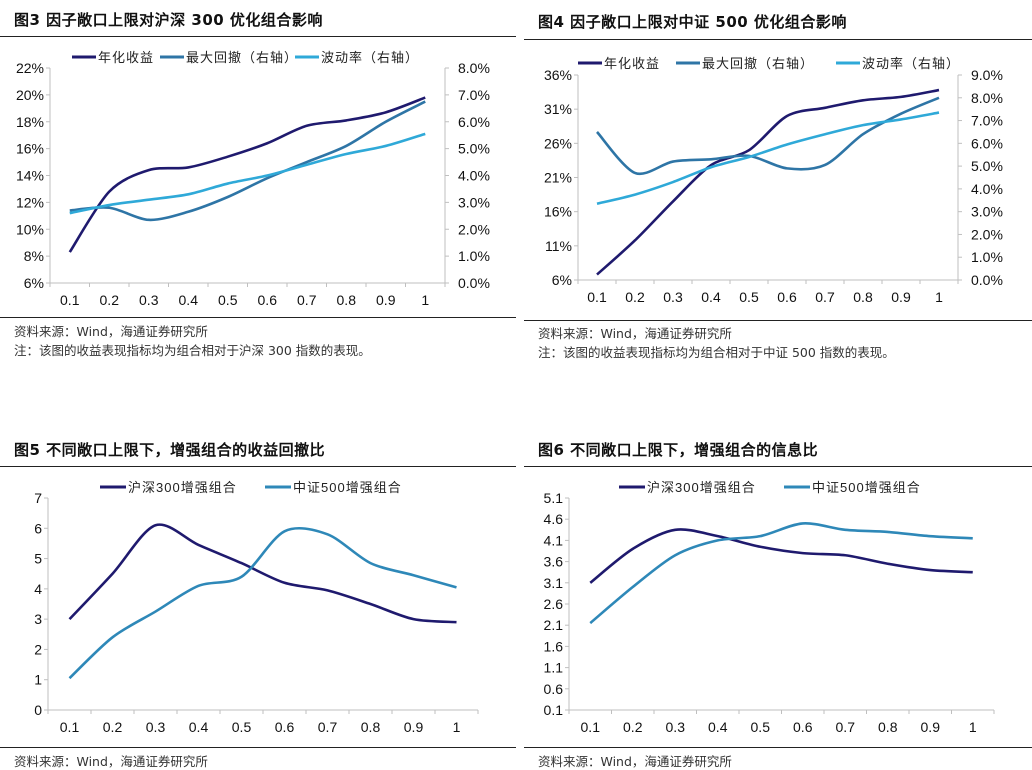 The width and height of the screenshot is (1032, 770). Describe the element at coordinates (554, 519) in the screenshot. I see `y-tick-label-left: 4.6` at that location.